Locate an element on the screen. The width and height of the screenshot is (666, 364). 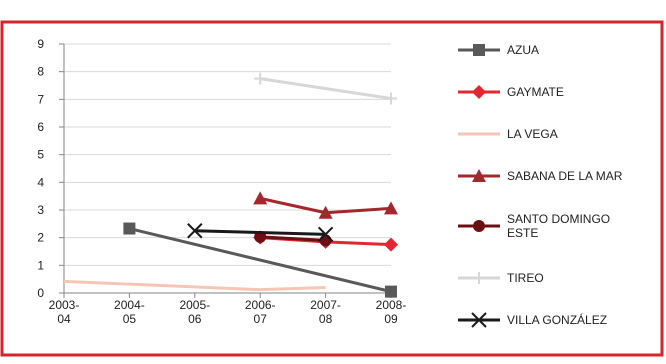
legend-item-3: SABANA DE LA MAR is located at coordinates (540, 176).